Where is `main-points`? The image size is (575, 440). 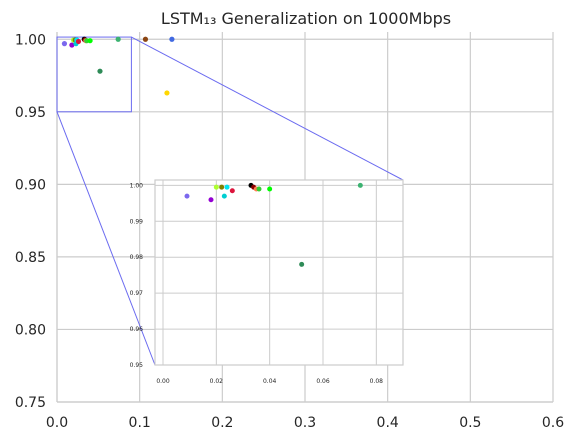
main-points is located at coordinates (118, 66).